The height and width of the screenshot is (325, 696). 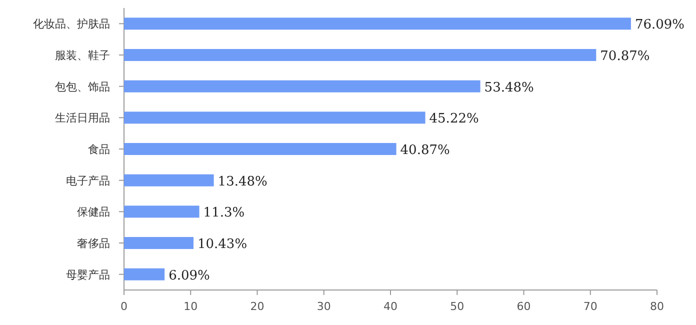 What do you see at coordinates (82, 55) in the screenshot?
I see `y-tick-label: 服装、鞋子` at bounding box center [82, 55].